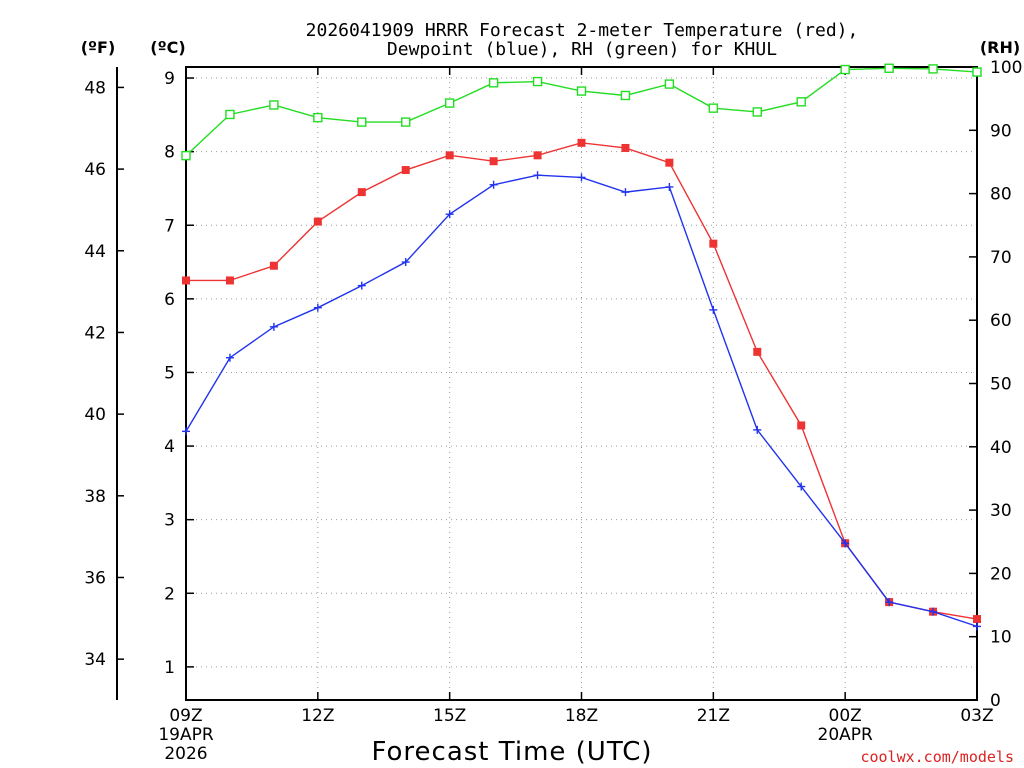  What do you see at coordinates (1001, 511) in the screenshot?
I see `rh-tick-label: 30` at bounding box center [1001, 511].